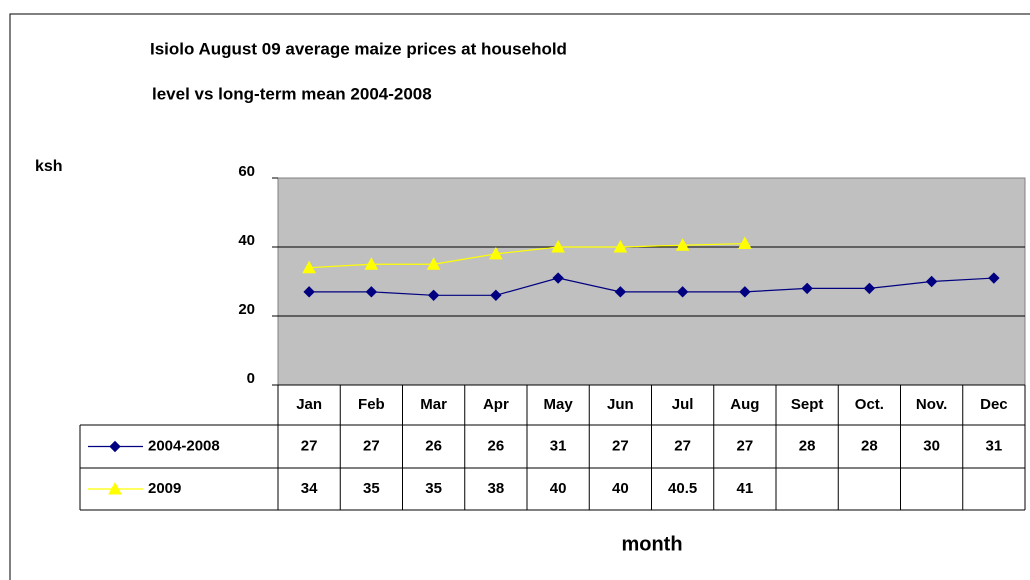  I want to click on y-tick-label: 20, so click(246, 309).